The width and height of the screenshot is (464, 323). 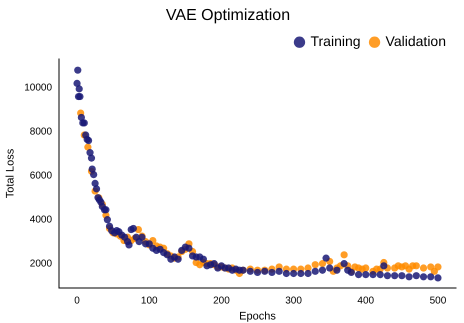 I want to click on y-tick-label: 10000, so click(x=38, y=88).